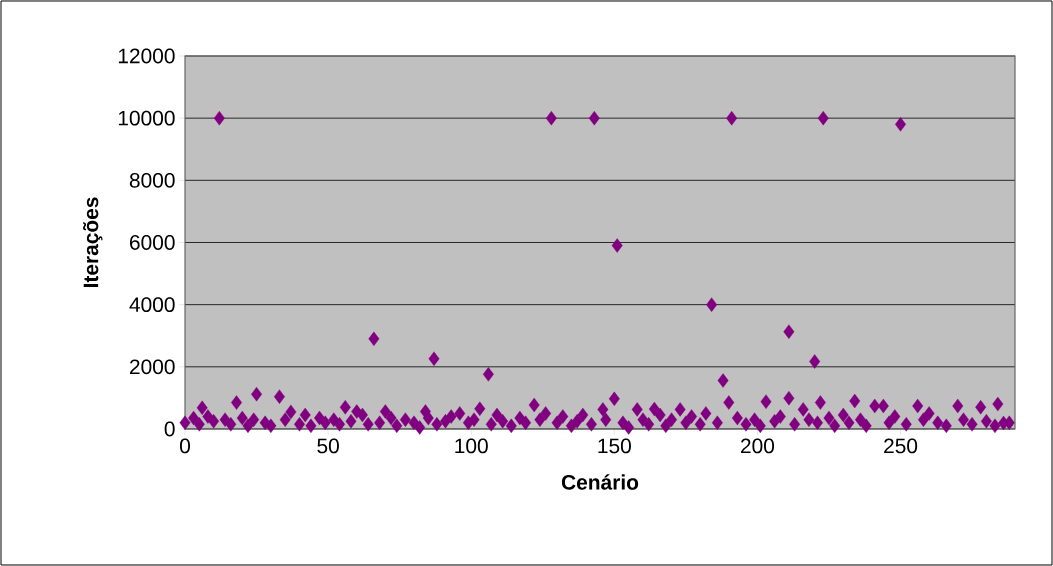 The height and width of the screenshot is (566, 1053). What do you see at coordinates (328, 446) in the screenshot?
I see `x-tick-label: 50` at bounding box center [328, 446].